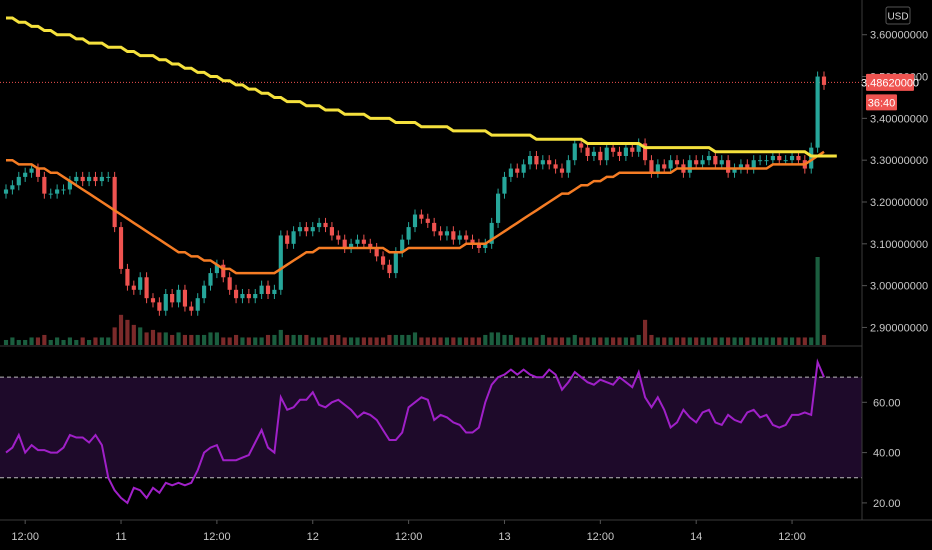  I want to click on time-tick-label: 14, so click(696, 537).